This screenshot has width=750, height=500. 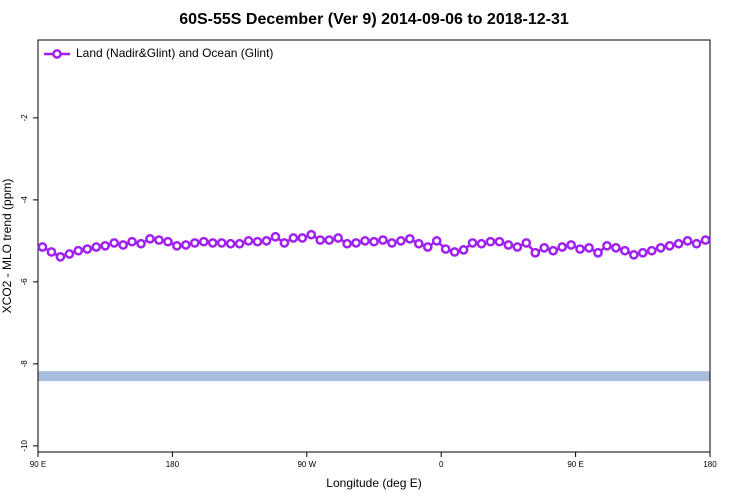 What do you see at coordinates (306, 464) in the screenshot?
I see `x-tick-label: 90 W` at bounding box center [306, 464].